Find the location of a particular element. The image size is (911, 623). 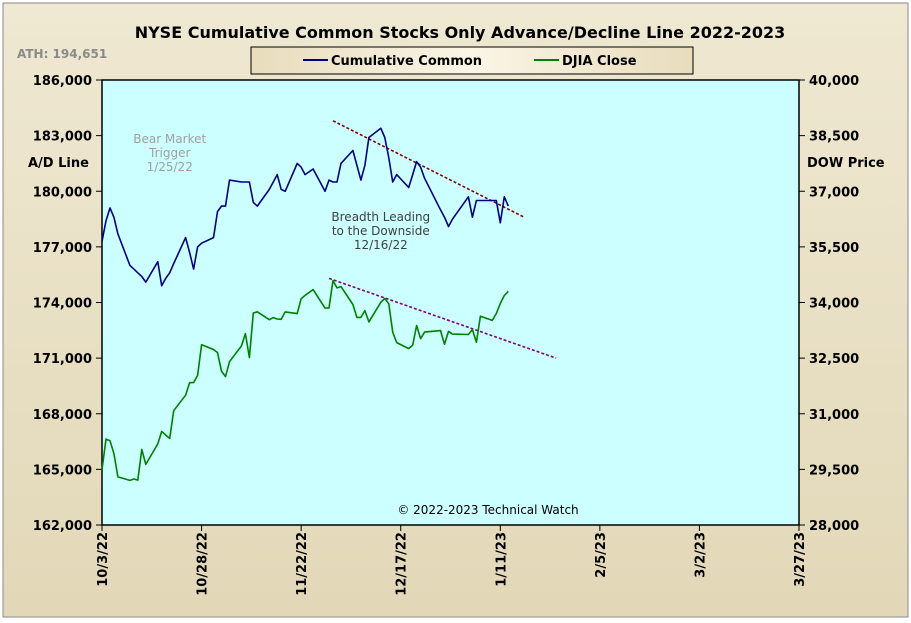

series-line-djia-close is located at coordinates (305, 380).